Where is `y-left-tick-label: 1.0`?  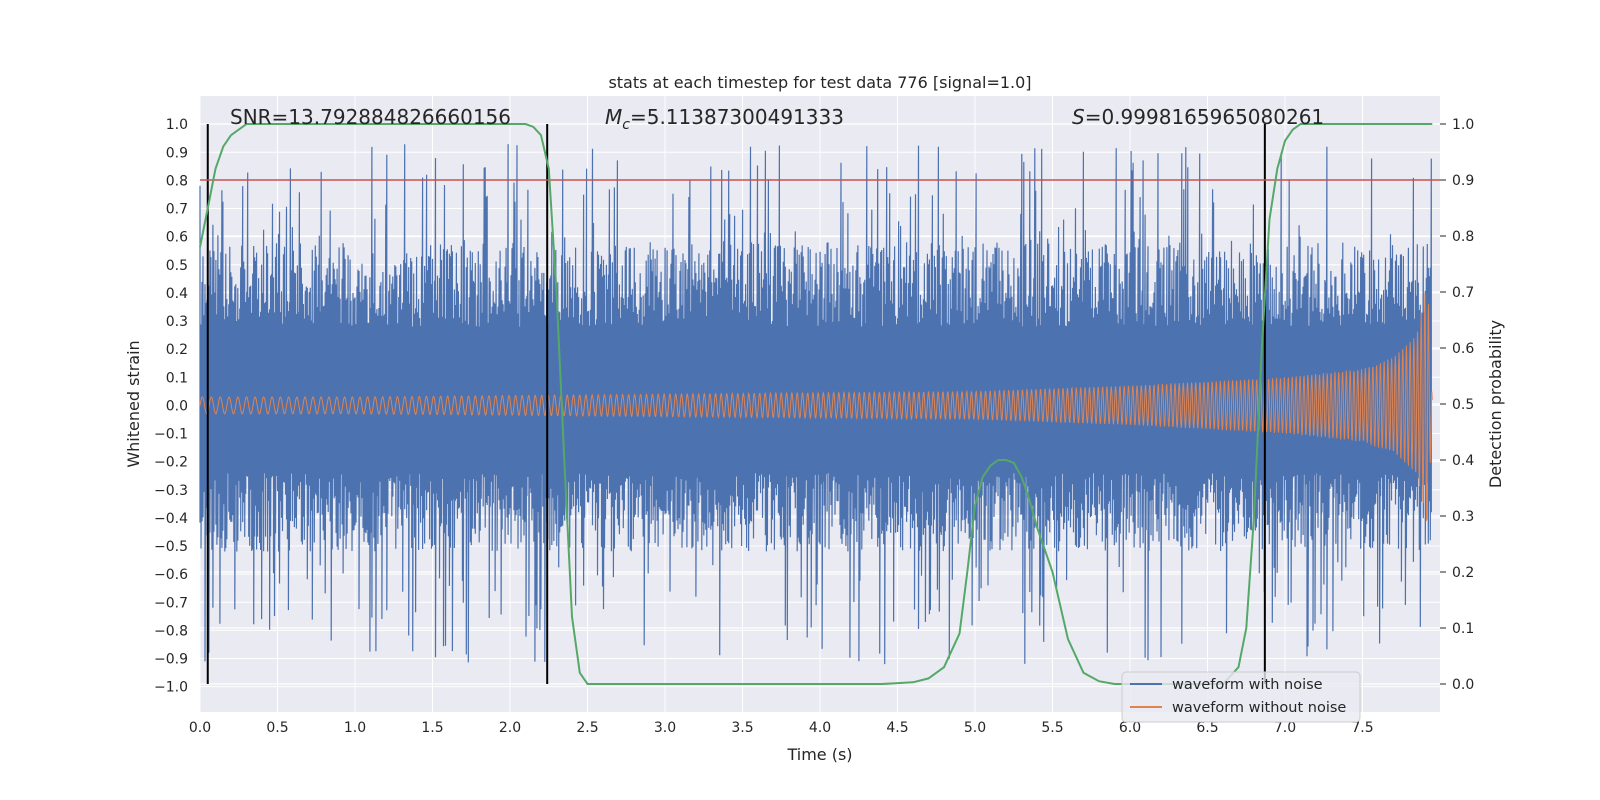
y-left-tick-label: 1.0 is located at coordinates (177, 125).